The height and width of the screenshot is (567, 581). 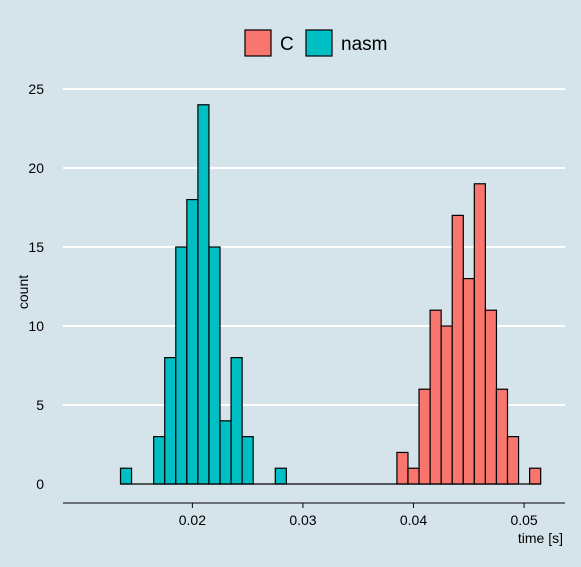 I want to click on x-tick-label-0: 0.02, so click(x=192, y=520).